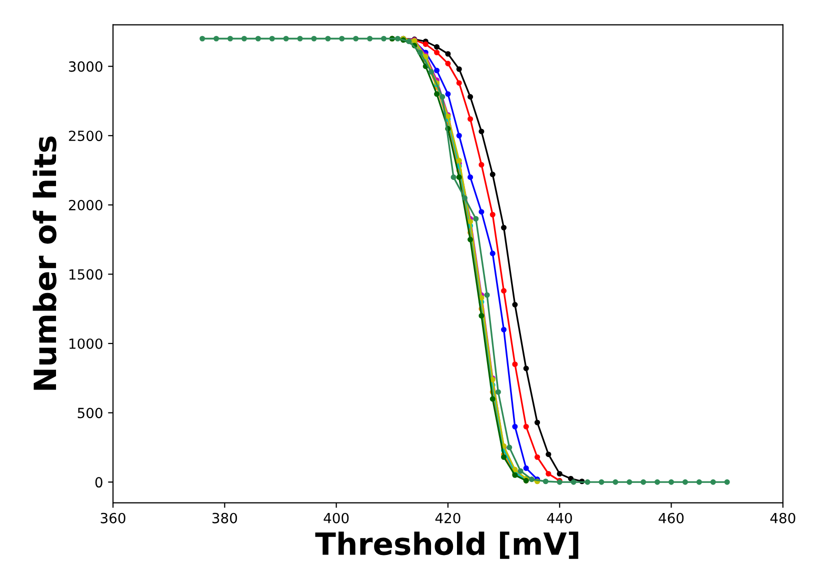  Describe the element at coordinates (783, 518) in the screenshot. I see `x-tick-label: 480` at that location.